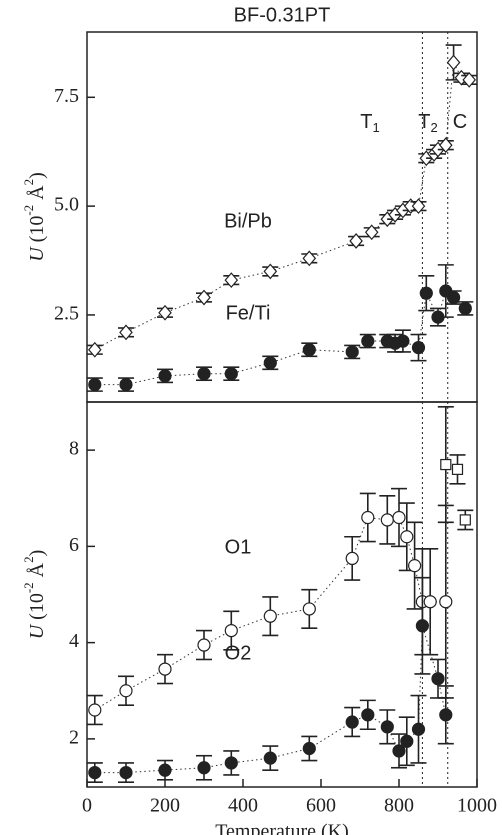  What do you see at coordinates (37, 572) in the screenshot?
I see `y-axis-label-part: Å` at bounding box center [37, 572].